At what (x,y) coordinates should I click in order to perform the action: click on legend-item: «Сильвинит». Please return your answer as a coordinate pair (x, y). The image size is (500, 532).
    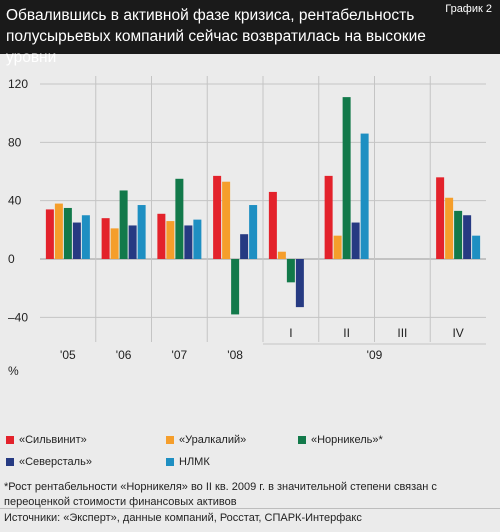
    Looking at the image, I should click on (46, 440).